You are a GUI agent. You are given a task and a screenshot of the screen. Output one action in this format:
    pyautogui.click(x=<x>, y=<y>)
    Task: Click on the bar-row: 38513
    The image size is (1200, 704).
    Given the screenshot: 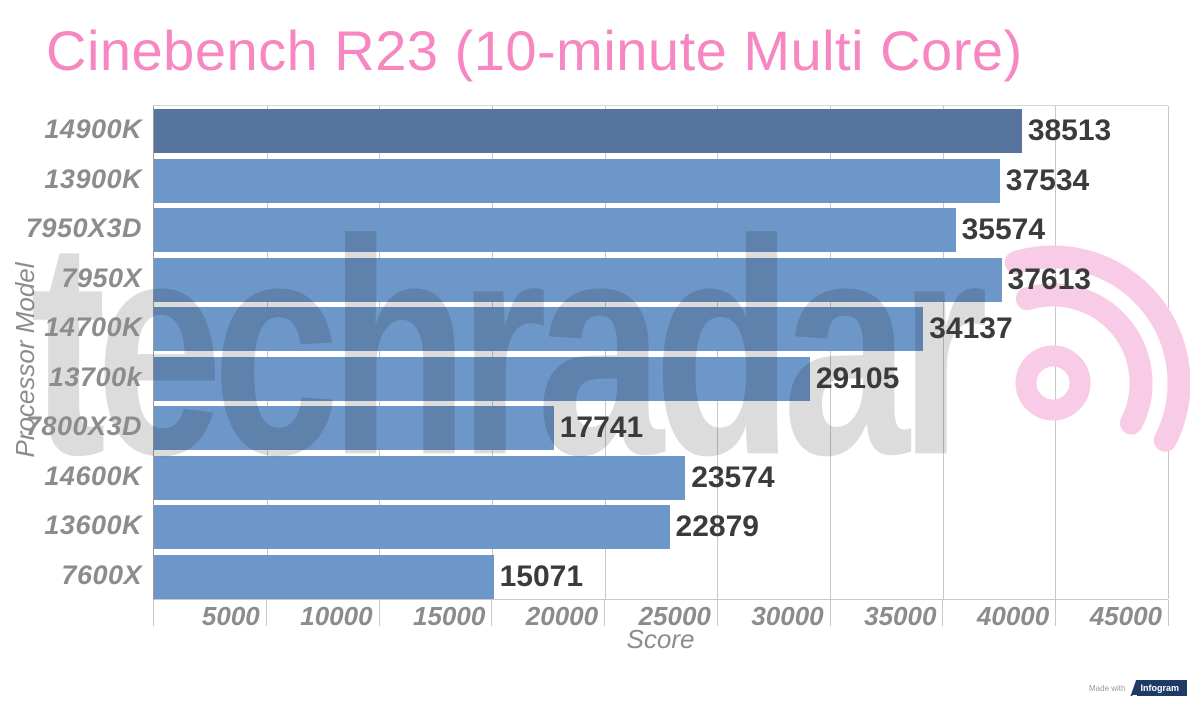 What is the action you would take?
    pyautogui.click(x=661, y=131)
    